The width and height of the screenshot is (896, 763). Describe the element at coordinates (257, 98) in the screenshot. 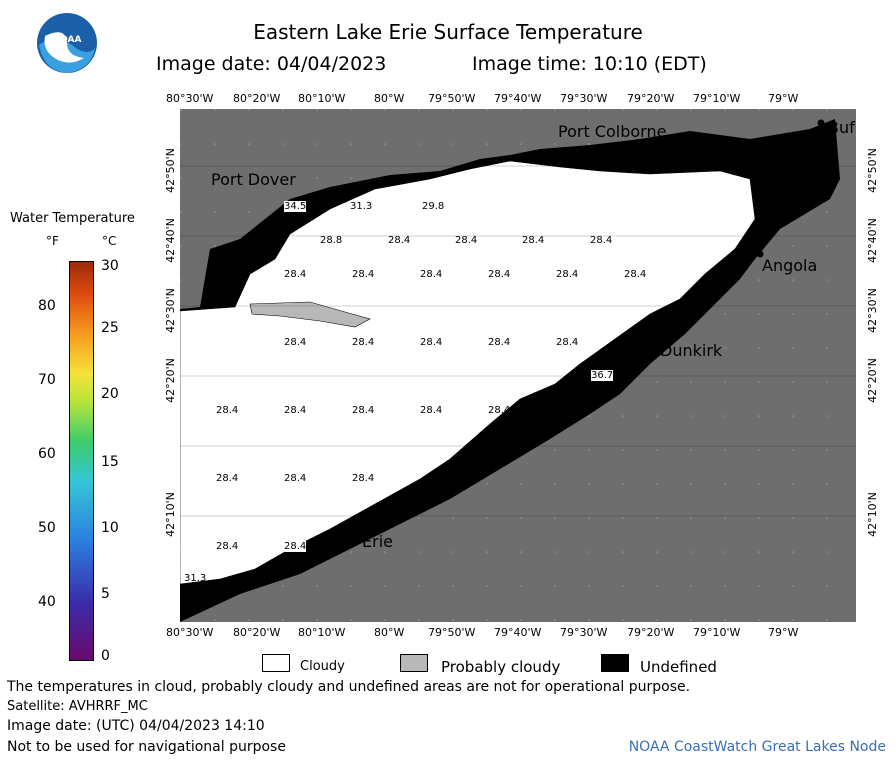

I see `lon-label-top: 80°20'W` at that location.